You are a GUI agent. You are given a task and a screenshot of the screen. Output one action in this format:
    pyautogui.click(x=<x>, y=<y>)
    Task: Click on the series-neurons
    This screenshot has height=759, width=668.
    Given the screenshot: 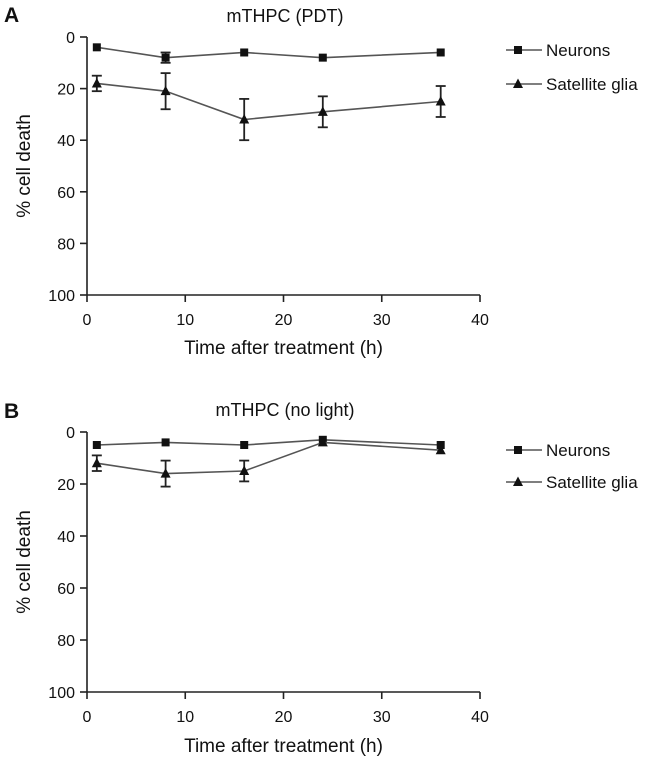 What is the action you would take?
    pyautogui.click(x=268, y=53)
    